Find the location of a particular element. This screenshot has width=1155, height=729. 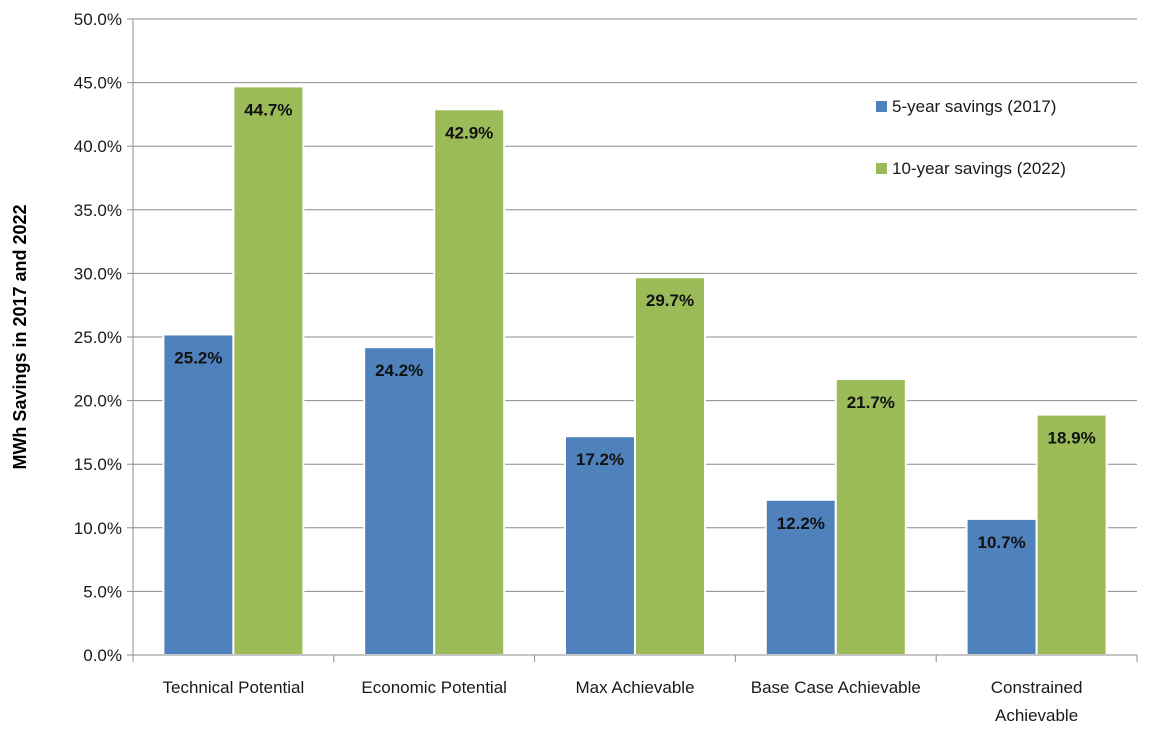

data-label: 44.7% is located at coordinates (268, 109).